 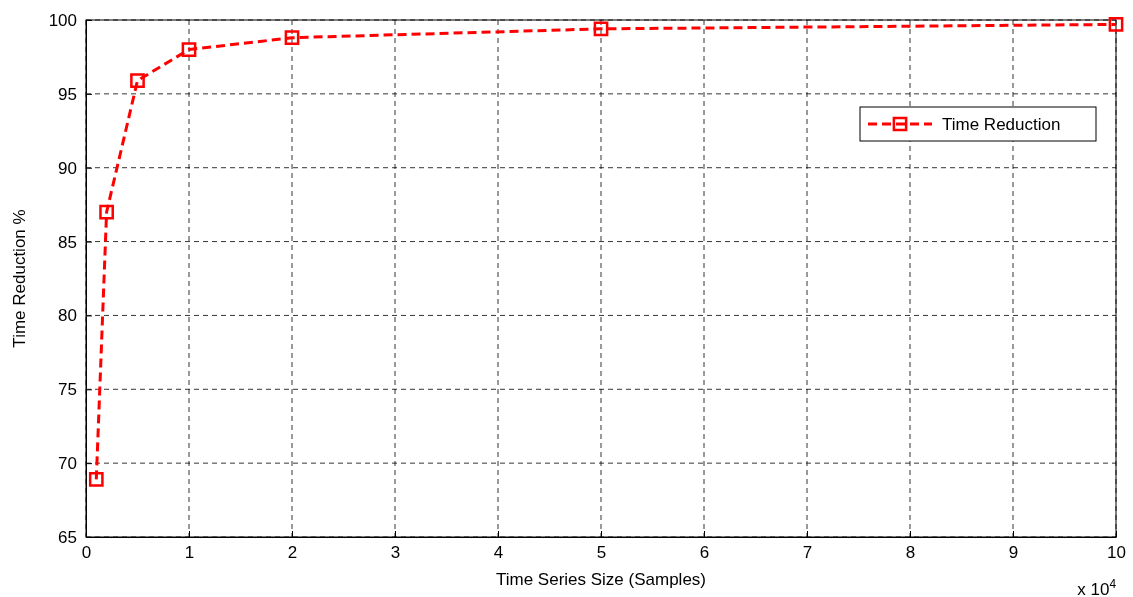 I want to click on y-tick-label: 80, so click(x=67, y=316).